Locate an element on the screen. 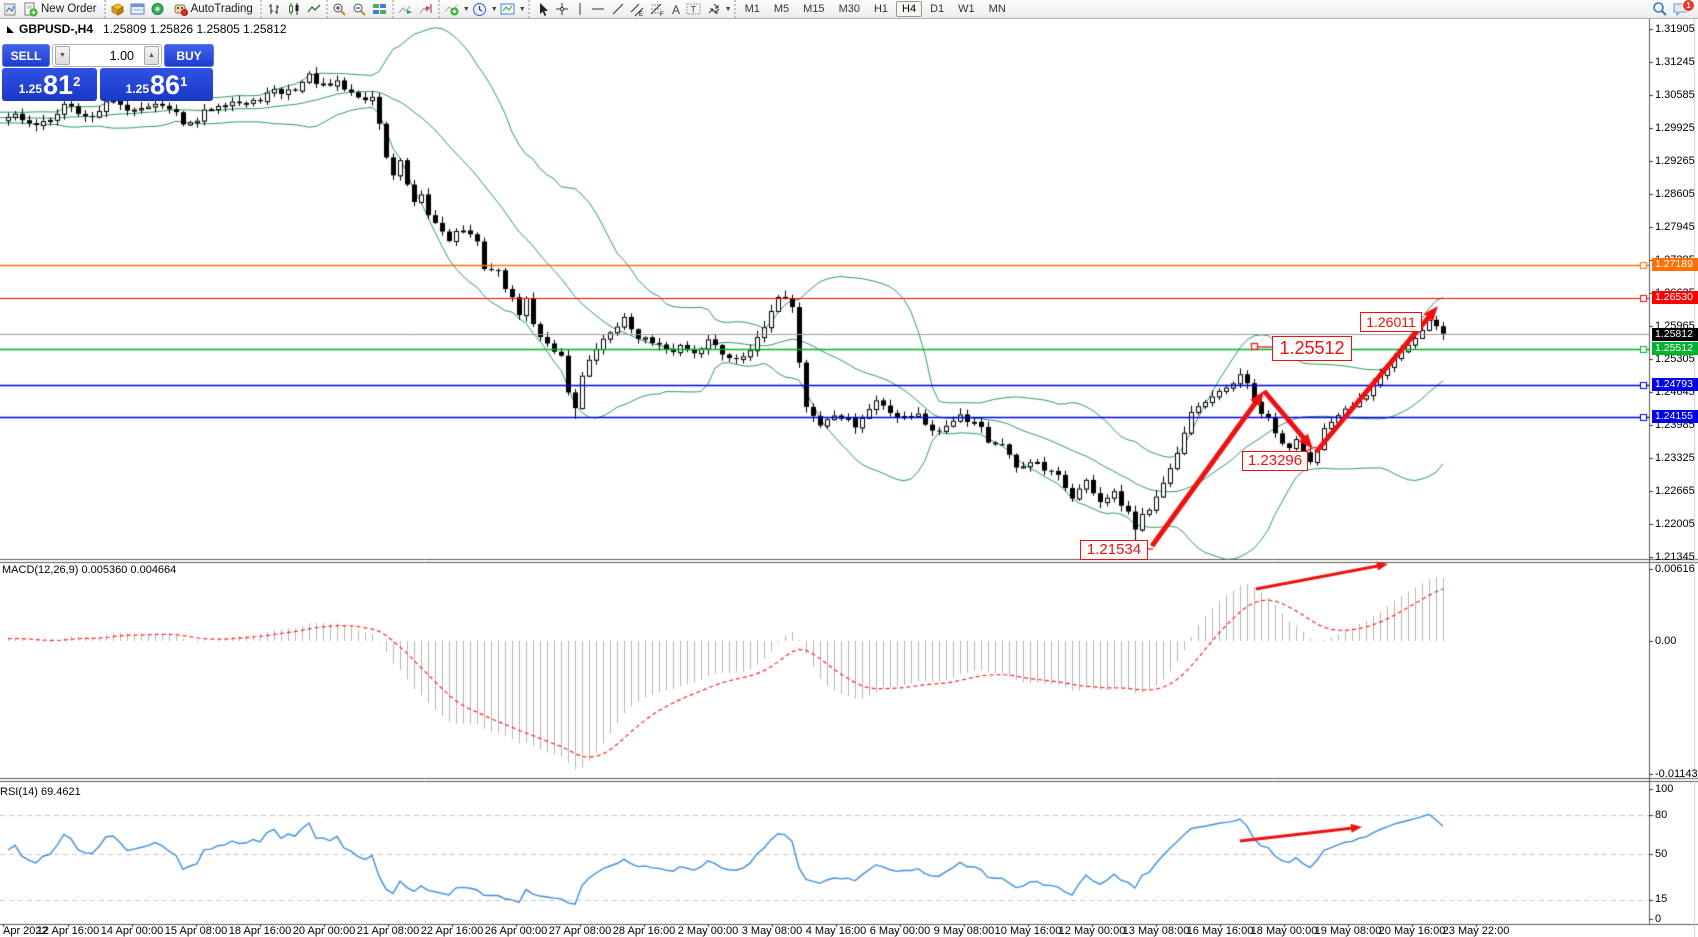 The width and height of the screenshot is (1698, 937). zoom-out-icon is located at coordinates (360, 9).